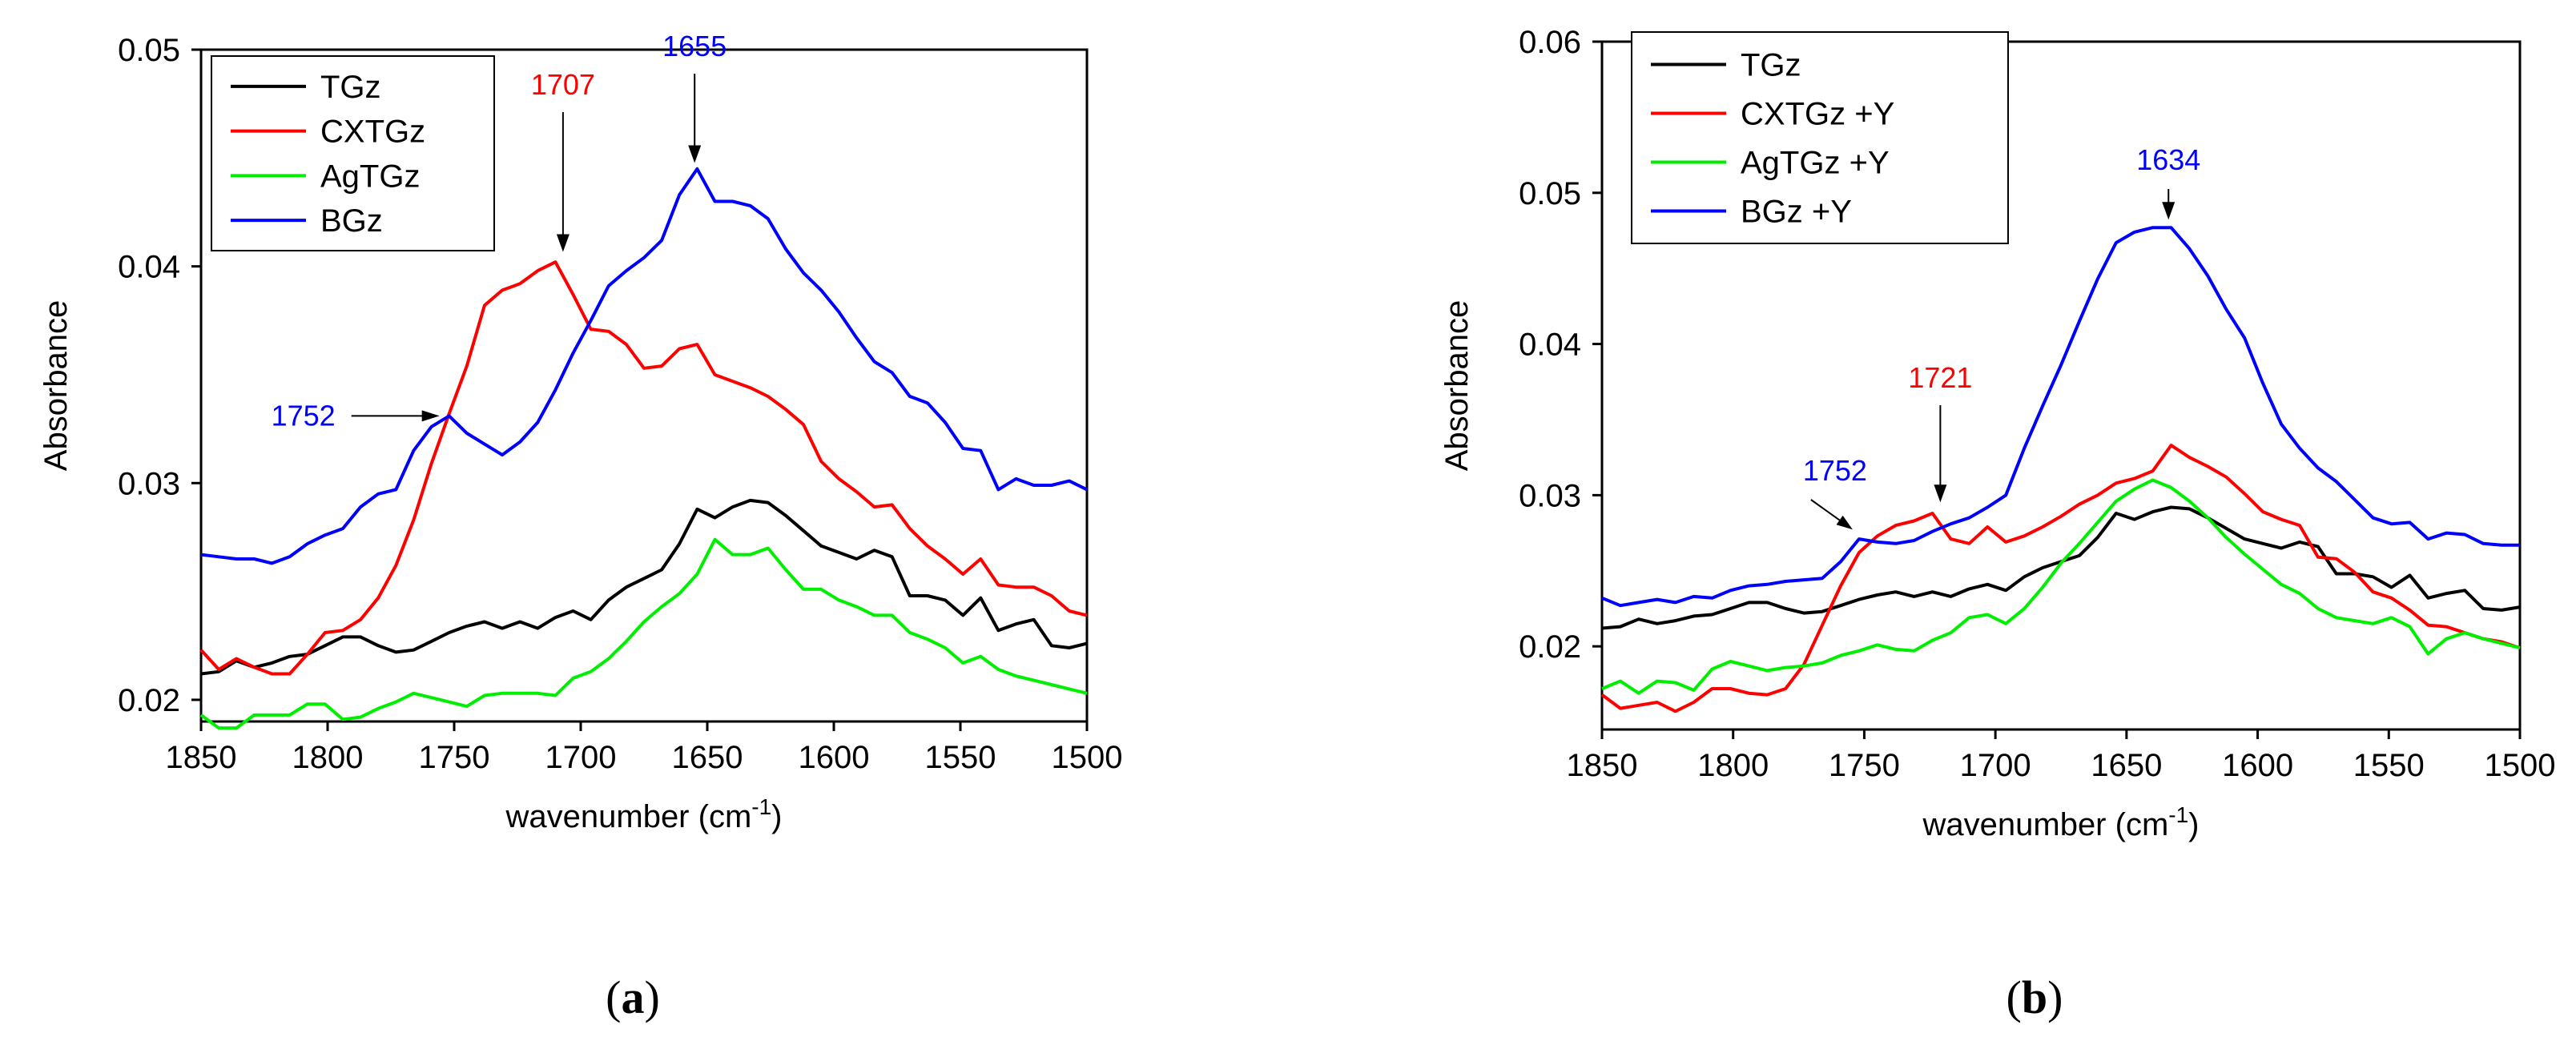  What do you see at coordinates (351, 87) in the screenshot?
I see `panel-a-legend-label: TGz` at bounding box center [351, 87].